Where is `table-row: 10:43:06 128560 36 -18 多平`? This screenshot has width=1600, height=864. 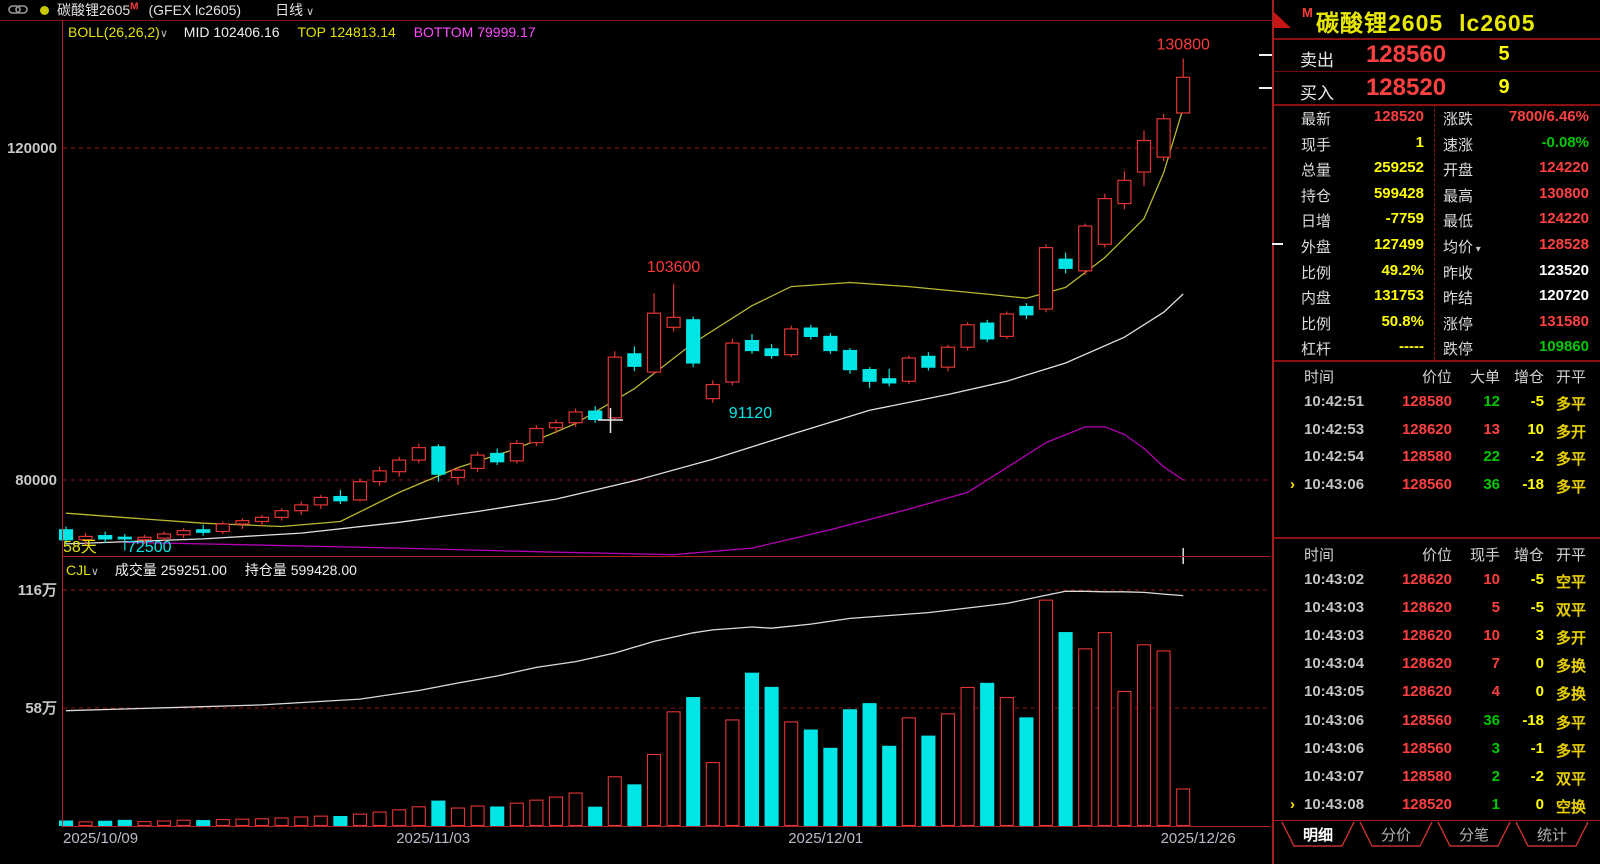
table-row: 10:43:06 128560 36 -18 多平 is located at coordinates (1437, 722).